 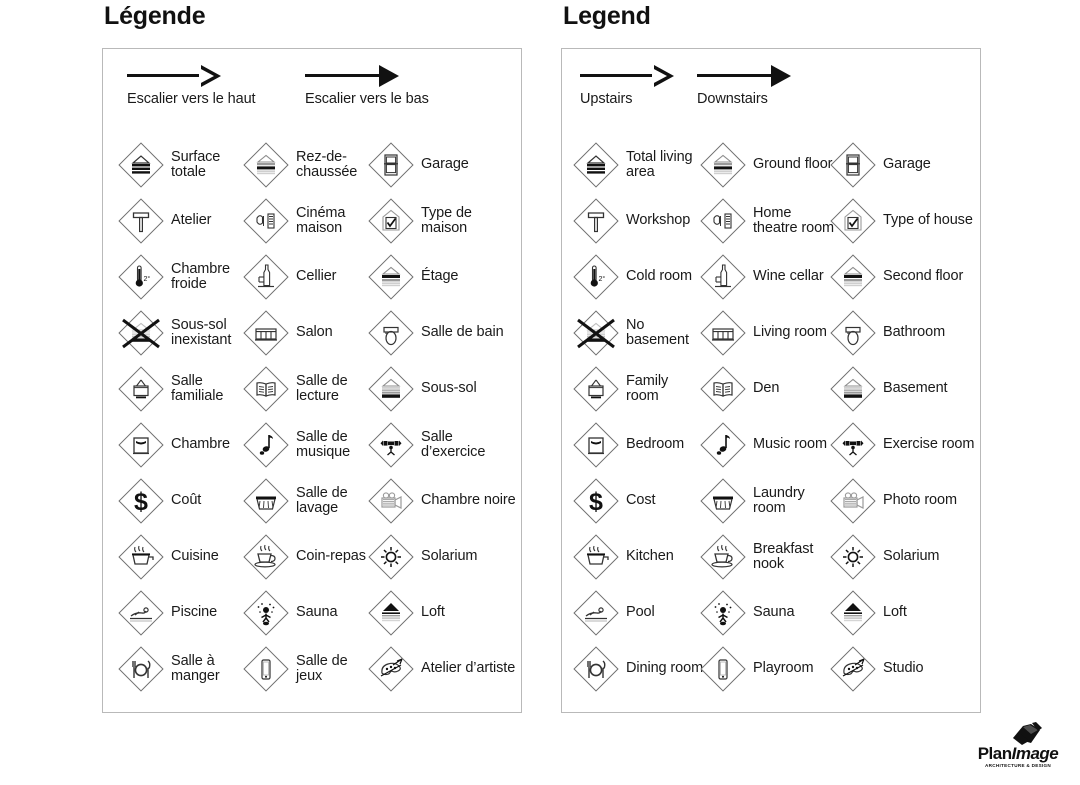 I want to click on type-of-house-icon, so click(x=391, y=221).